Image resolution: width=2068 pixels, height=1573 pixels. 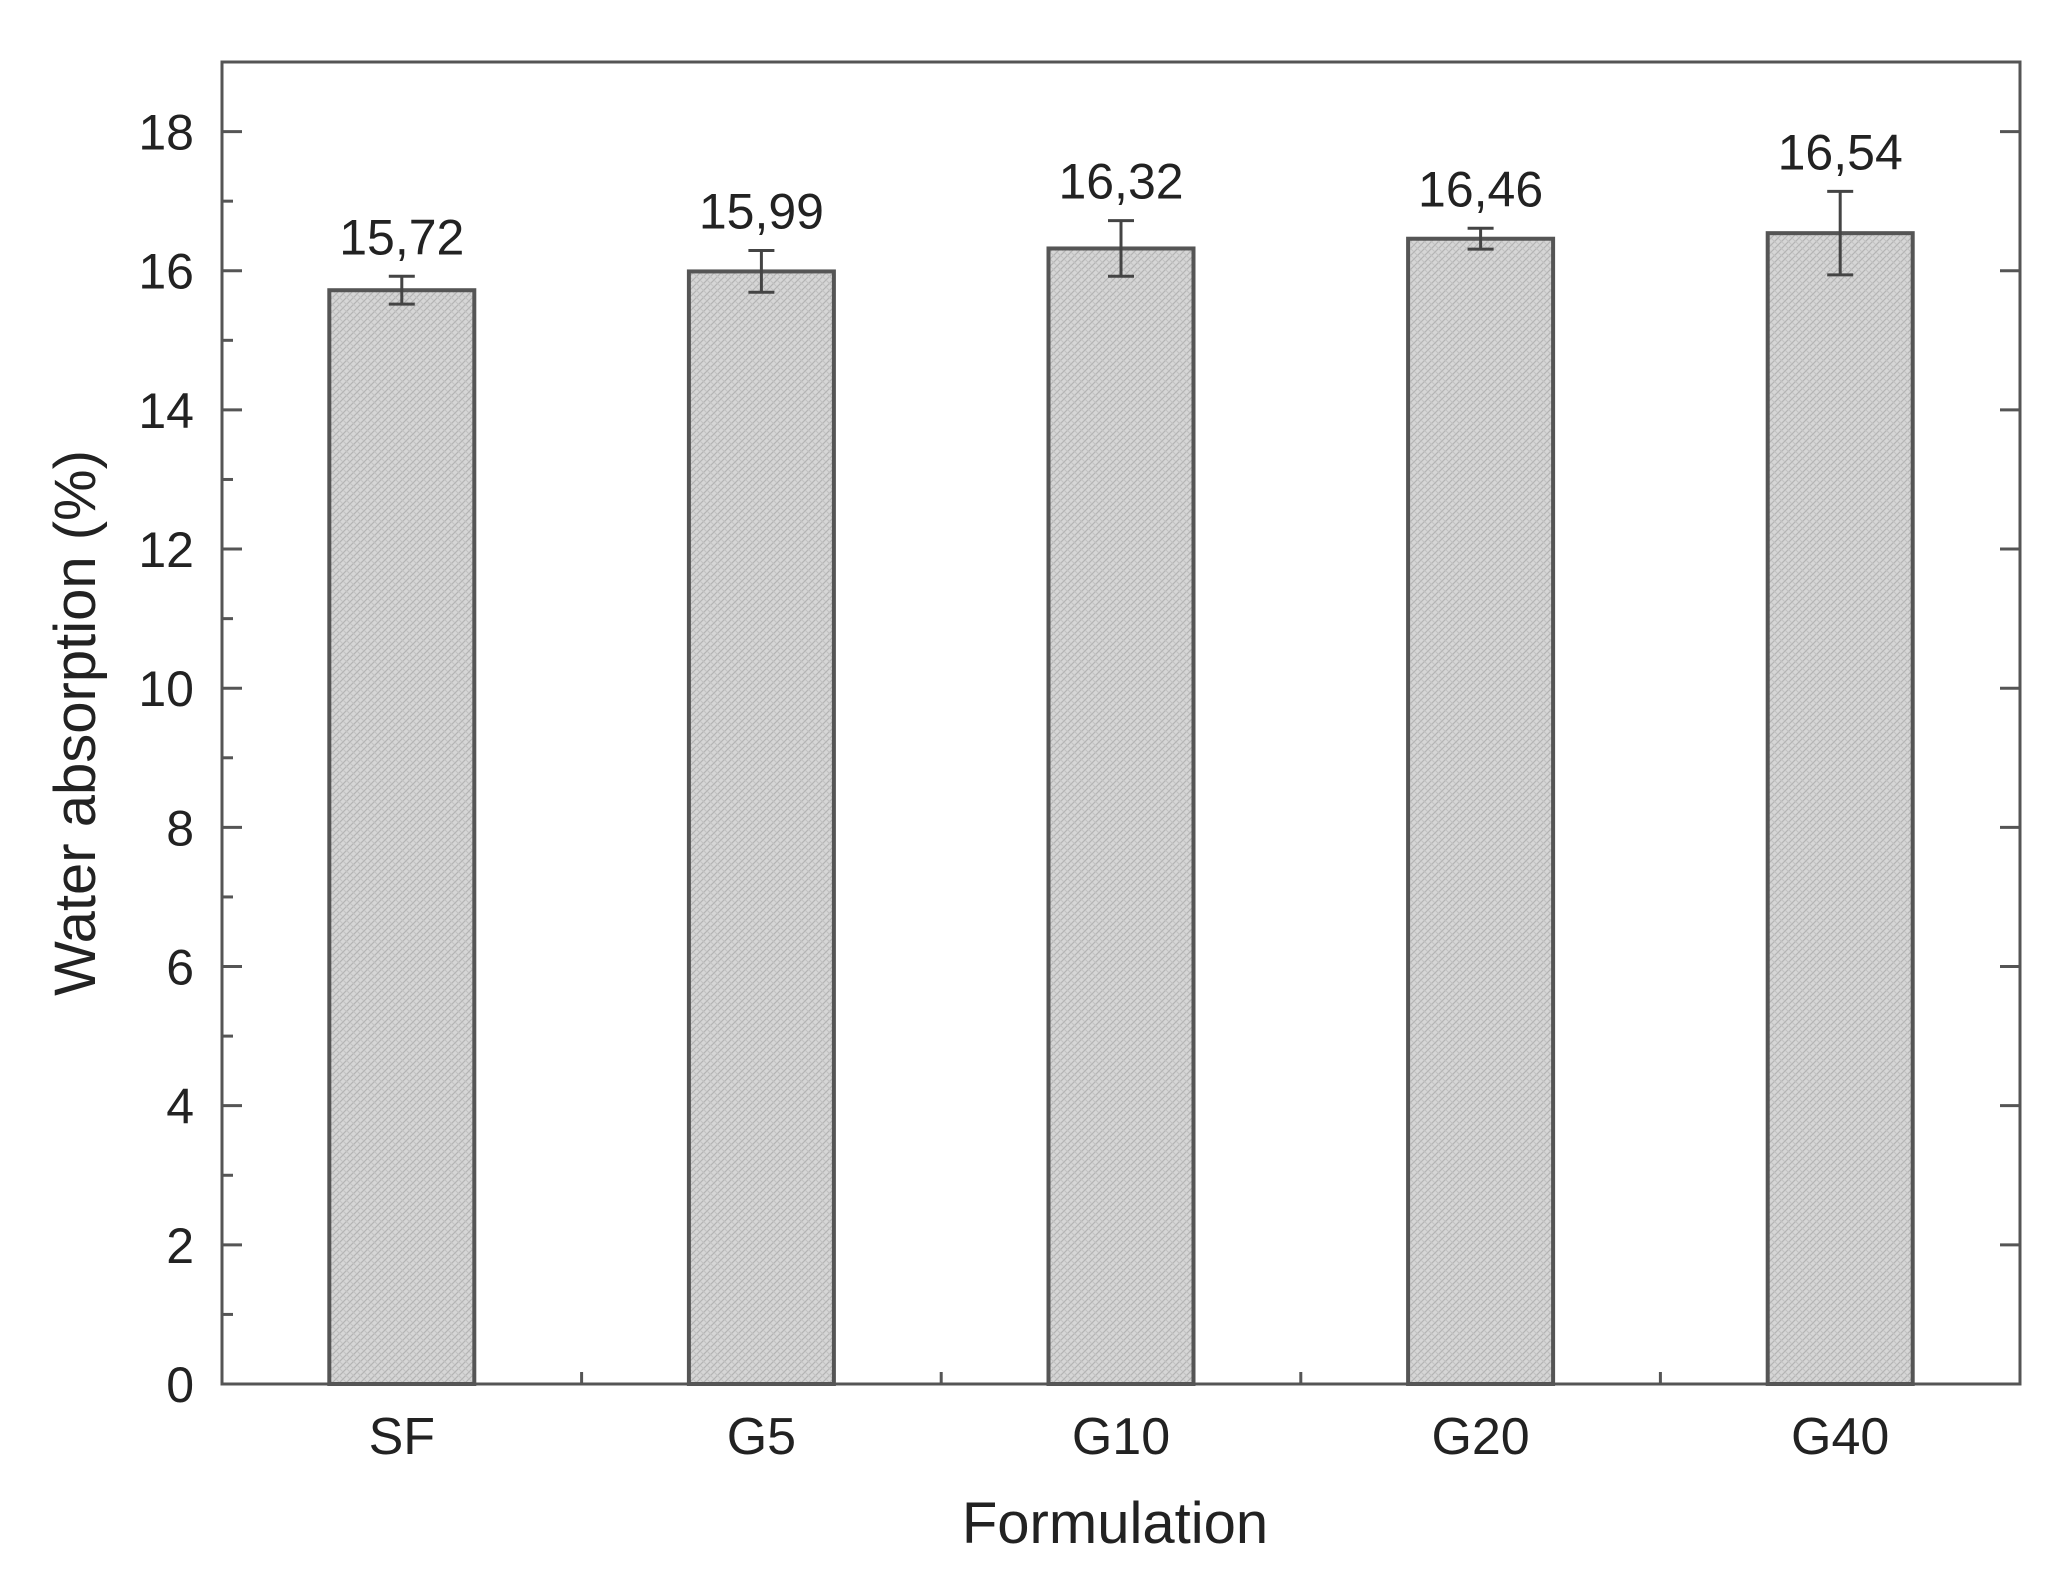 What do you see at coordinates (401, 237) in the screenshot?
I see `data-label: 15,72` at bounding box center [401, 237].